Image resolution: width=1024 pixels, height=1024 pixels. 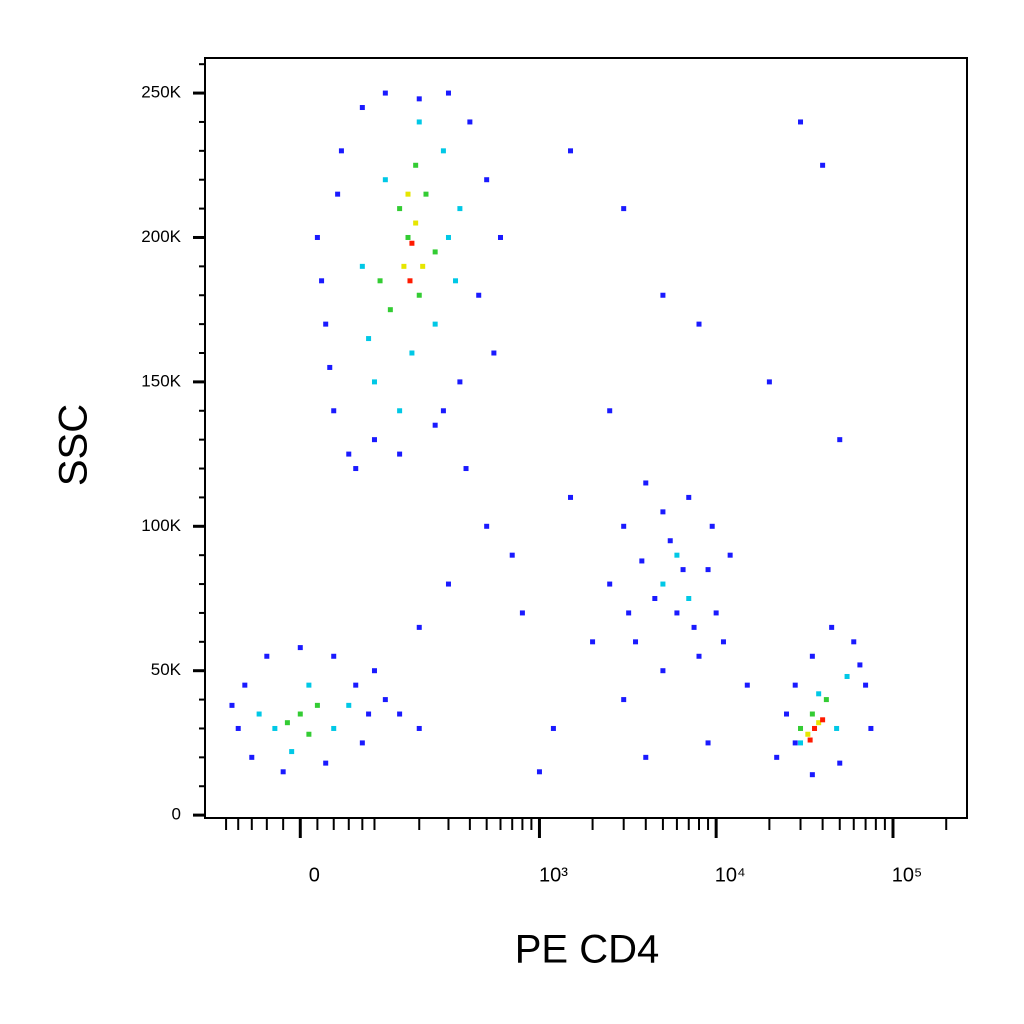 What do you see at coordinates (161, 236) in the screenshot?
I see `y-tick-label: 200K` at bounding box center [161, 236].